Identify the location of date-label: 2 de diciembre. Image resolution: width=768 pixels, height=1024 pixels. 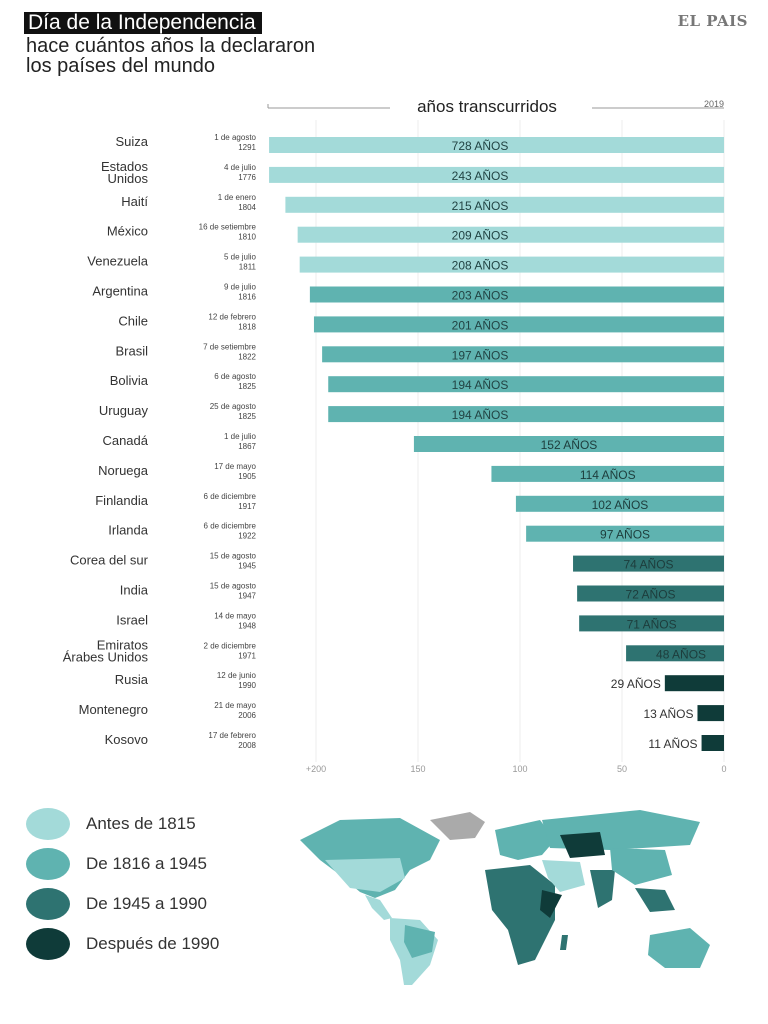
(230, 645).